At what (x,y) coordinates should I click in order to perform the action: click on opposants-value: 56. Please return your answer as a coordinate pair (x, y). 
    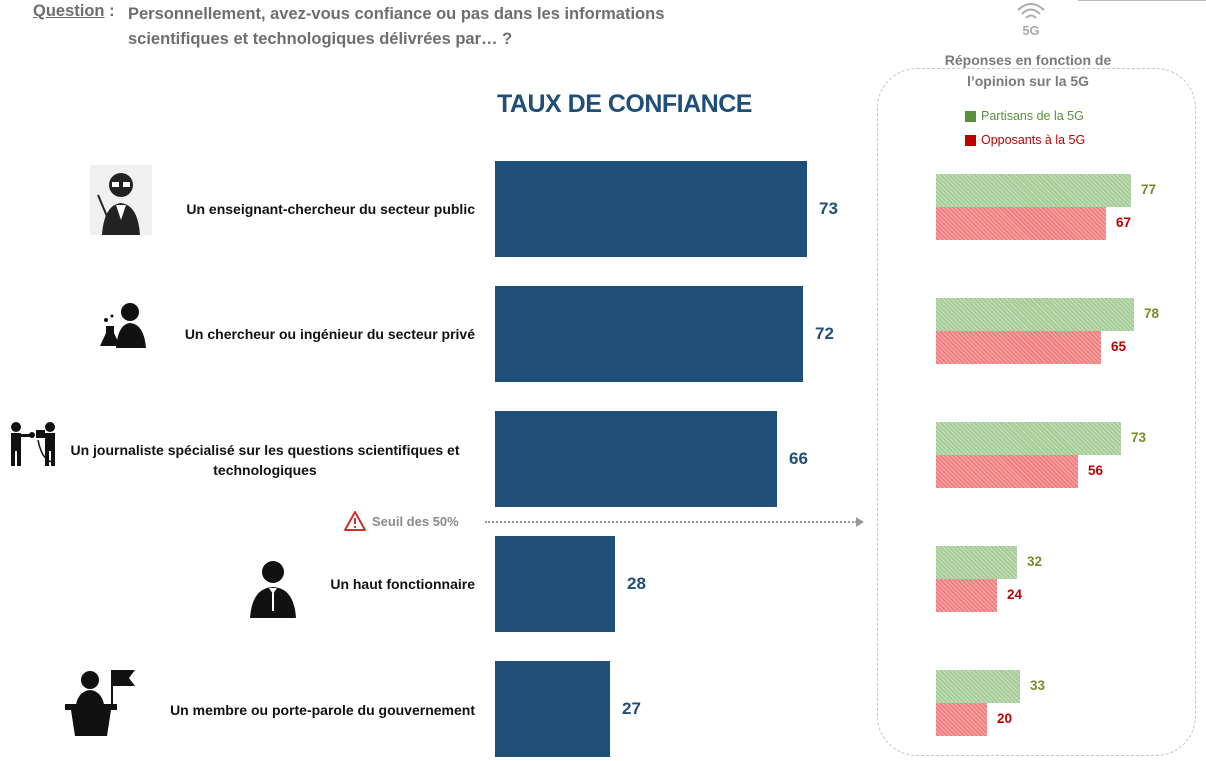
    Looking at the image, I should click on (1096, 470).